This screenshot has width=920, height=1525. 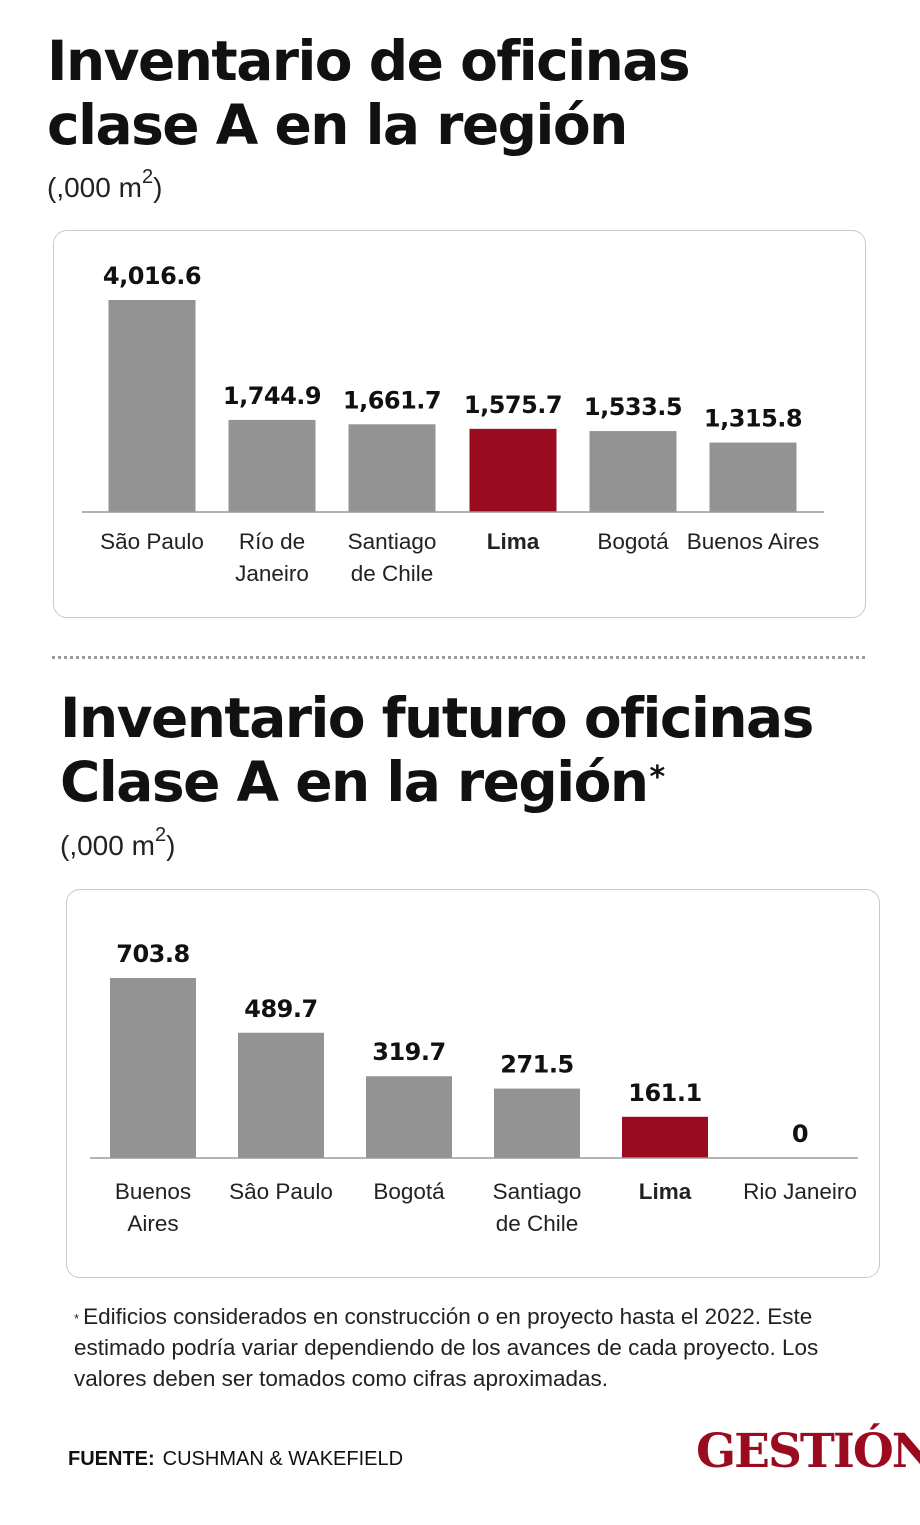 What do you see at coordinates (152, 954) in the screenshot?
I see `chart2-value-label: 703.8` at bounding box center [152, 954].